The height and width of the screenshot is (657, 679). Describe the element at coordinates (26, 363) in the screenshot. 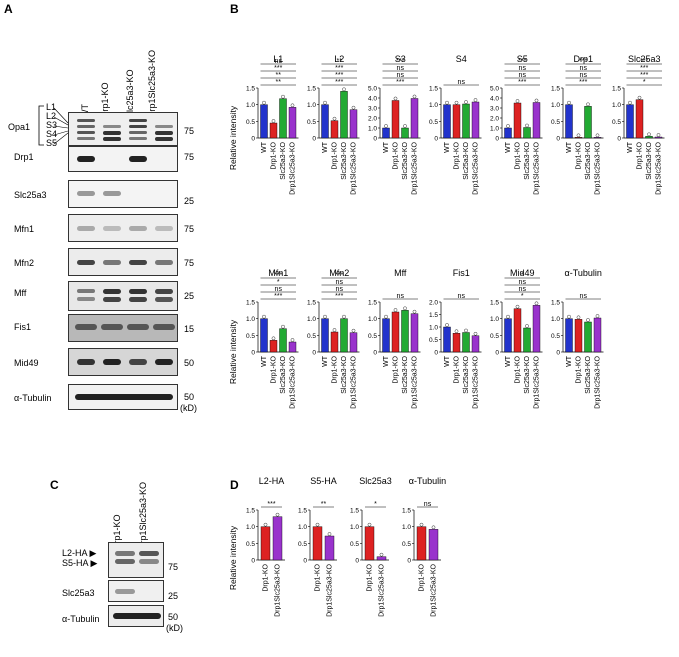

I see `row-label-mid49: Mid49` at that location.